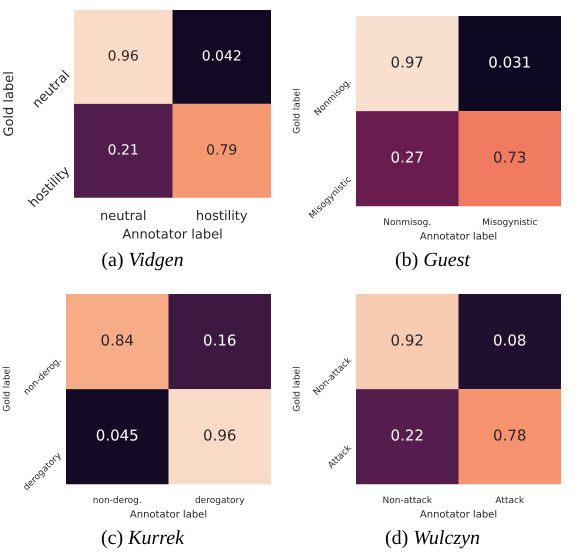 The height and width of the screenshot is (553, 575). What do you see at coordinates (219, 340) in the screenshot?
I see `data-label: 0.16` at bounding box center [219, 340].